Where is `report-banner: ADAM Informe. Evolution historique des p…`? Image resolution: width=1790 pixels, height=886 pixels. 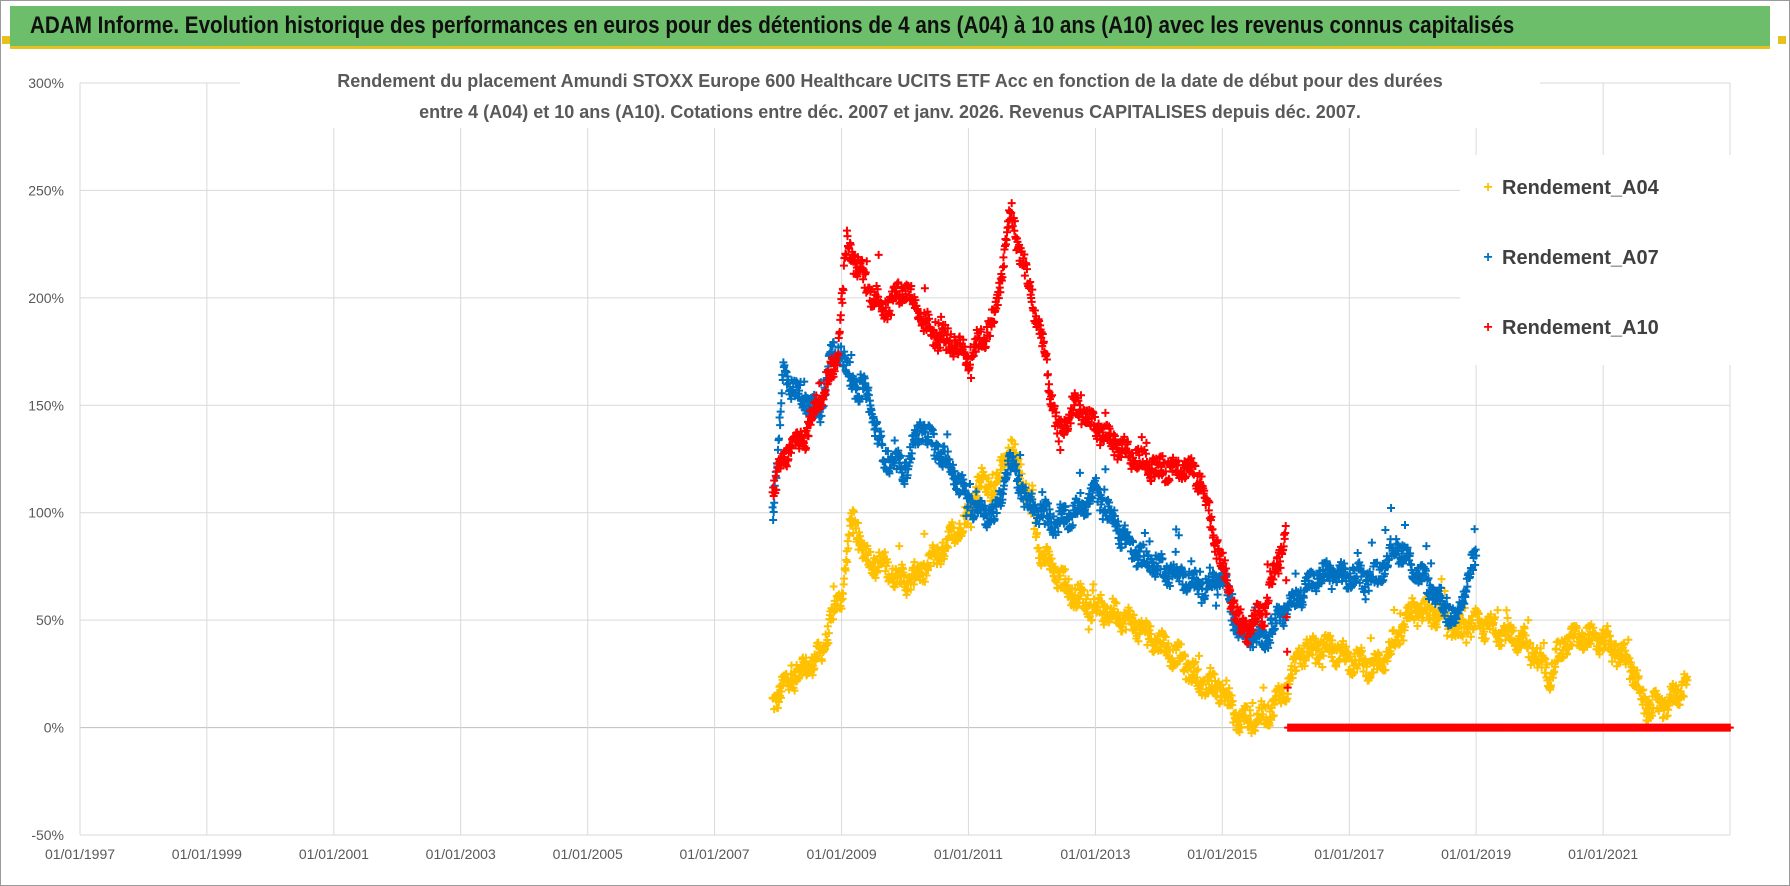
report-banner: ADAM Informe. Evolution historique des p… is located at coordinates (890, 27).